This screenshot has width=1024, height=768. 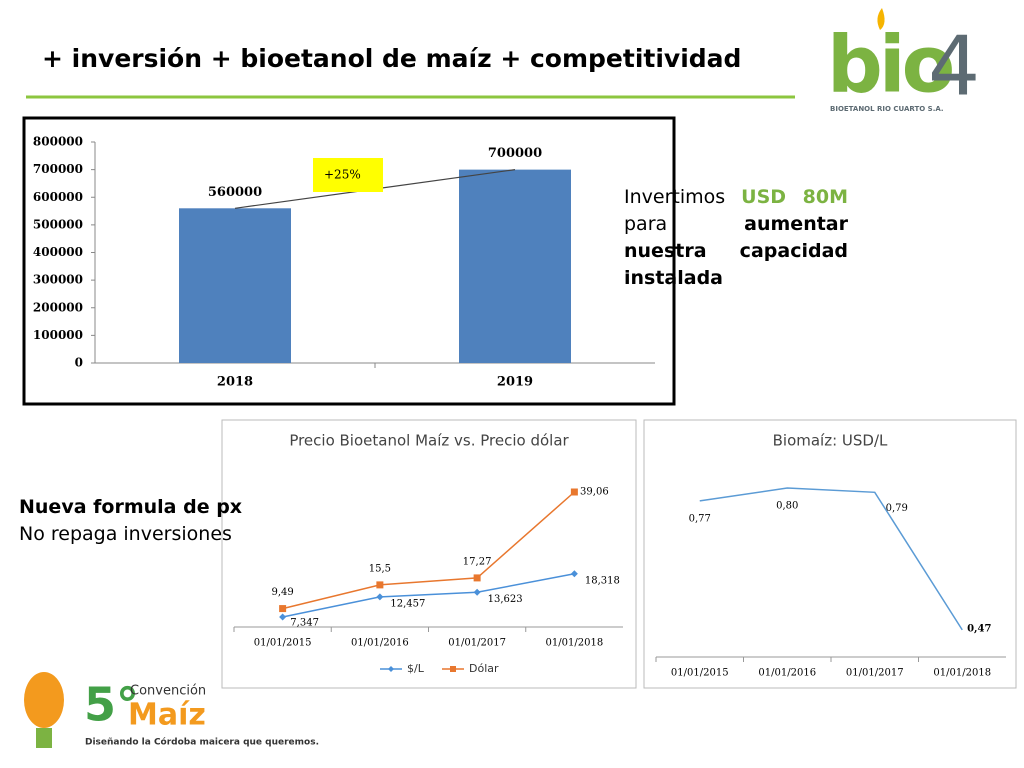 I want to click on note-text: para, so click(x=646, y=224).